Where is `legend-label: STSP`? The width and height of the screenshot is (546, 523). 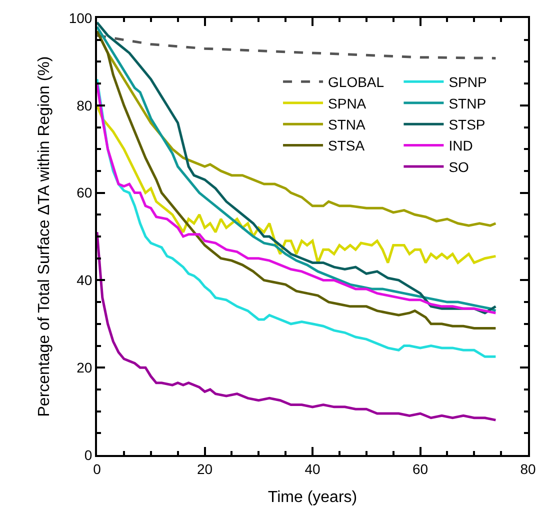
legend-label: STSP is located at coordinates (467, 124).